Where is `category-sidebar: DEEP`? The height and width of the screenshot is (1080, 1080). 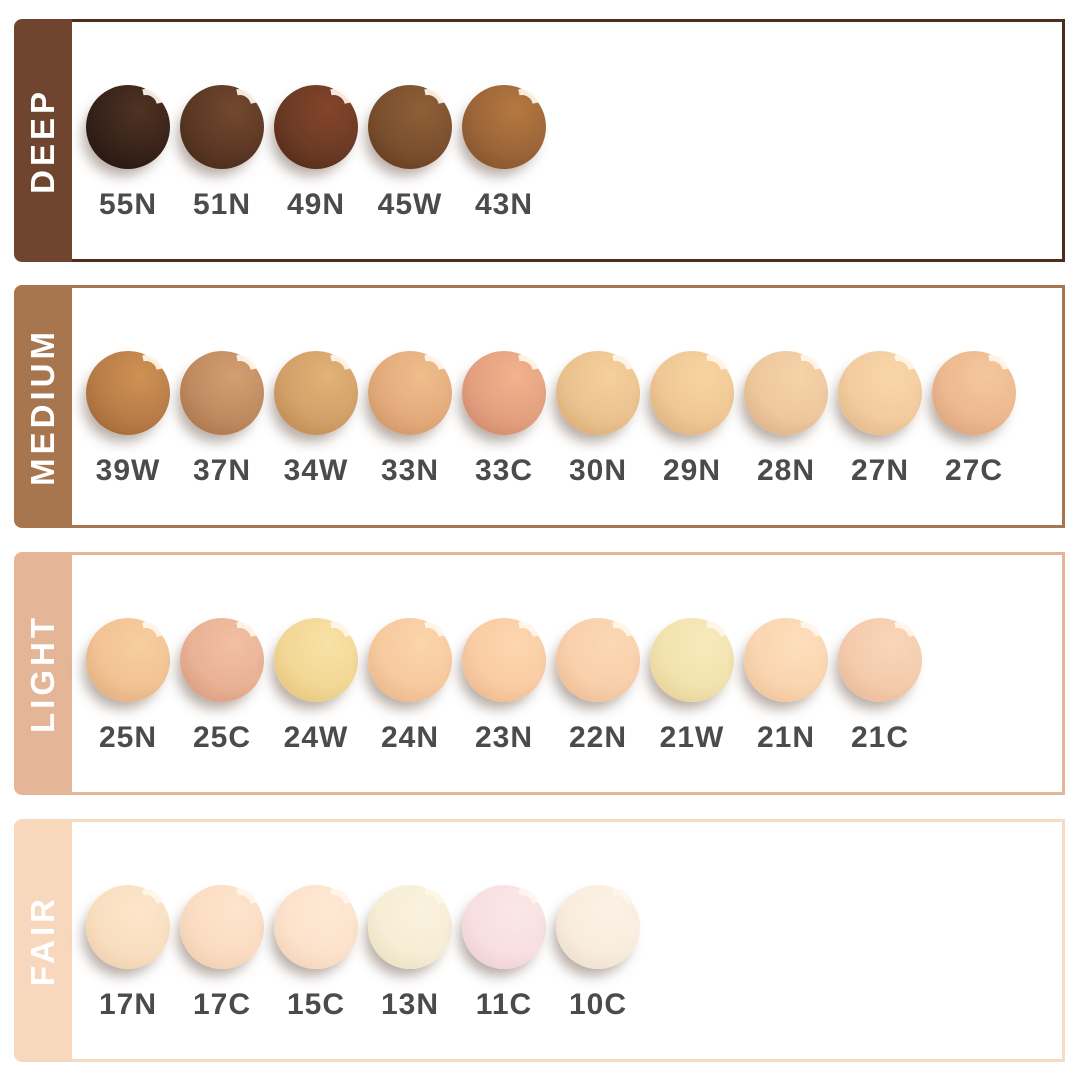
category-sidebar: DEEP is located at coordinates (43, 140).